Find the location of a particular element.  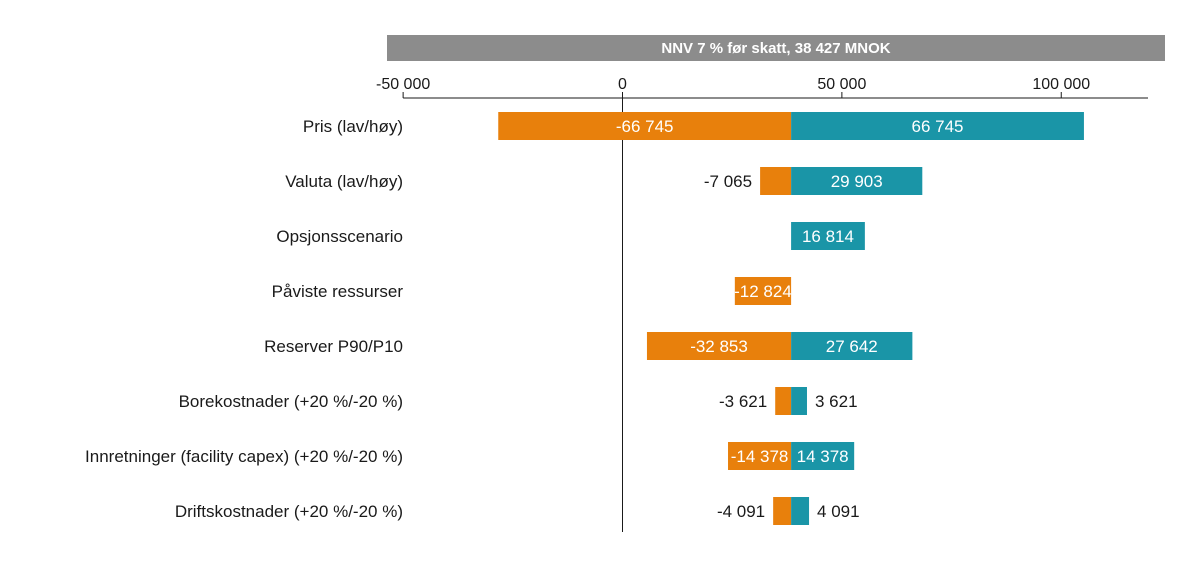

chart-title: NNV 7 % før skatt, 38 427 MNOK is located at coordinates (775, 48).